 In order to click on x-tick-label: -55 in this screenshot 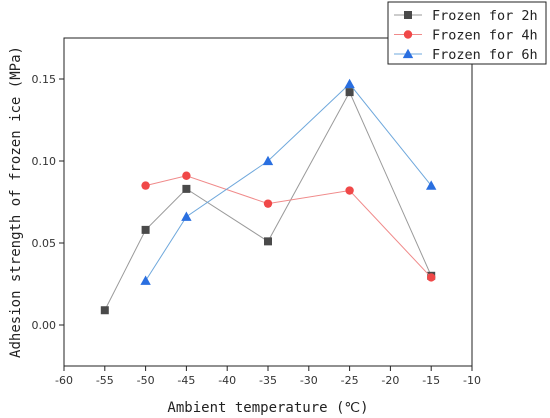, I will do `click(105, 380)`.